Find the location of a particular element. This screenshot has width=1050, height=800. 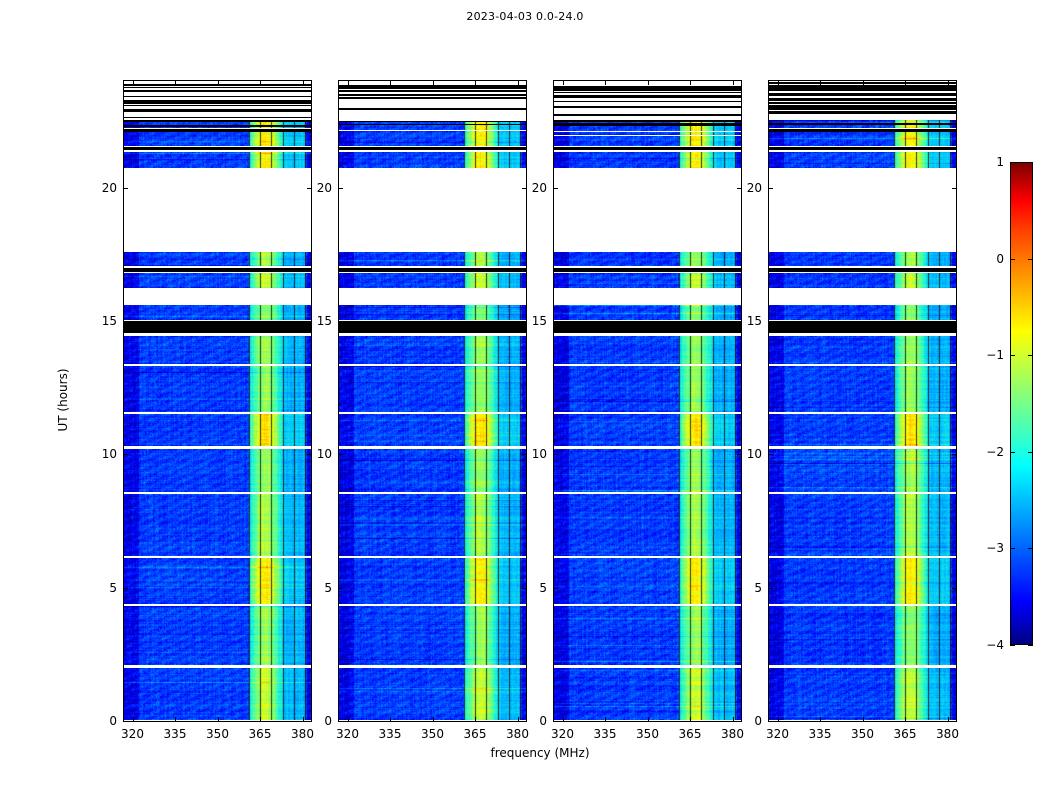

x-tick-label: 335 is located at coordinates (175, 734).